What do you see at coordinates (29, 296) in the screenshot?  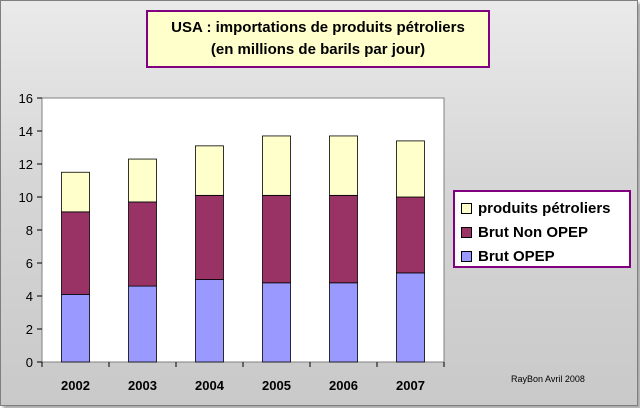 I see `y-tick-label: 4` at bounding box center [29, 296].